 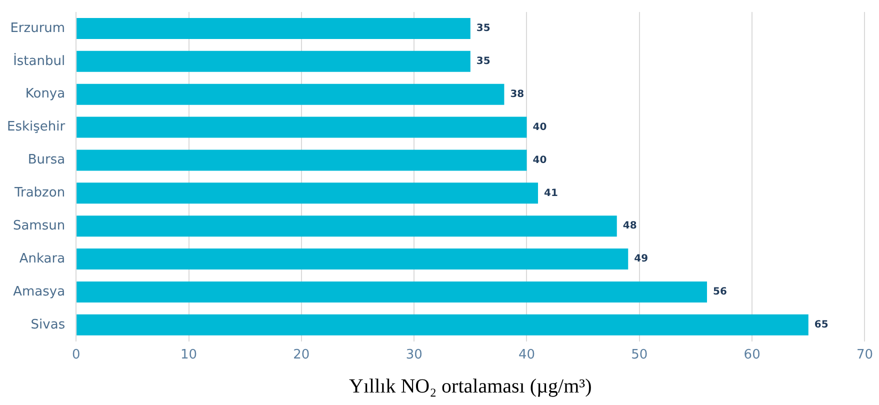 I want to click on y-tick-label: Ankara, so click(x=42, y=258).